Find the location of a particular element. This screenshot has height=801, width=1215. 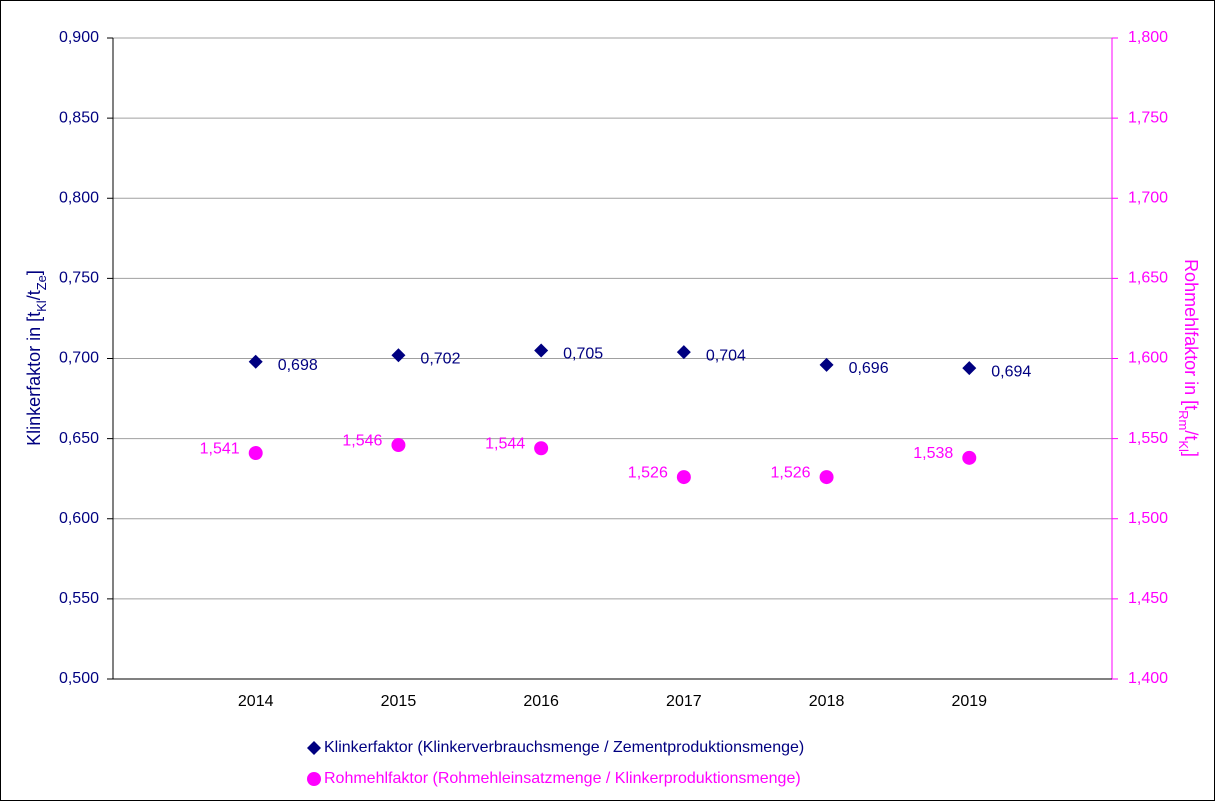

y2-axis-title: Rohmehlfaktor in [tRm/tKl] is located at coordinates (1188, 358).